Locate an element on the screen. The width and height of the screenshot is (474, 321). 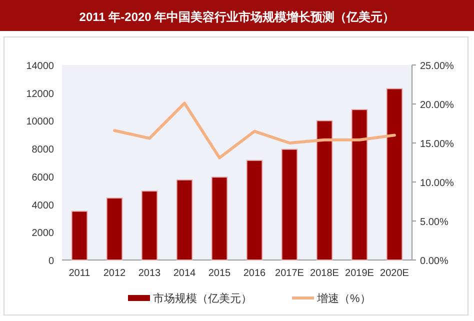
x-tick-label: 2015 is located at coordinates (220, 273).